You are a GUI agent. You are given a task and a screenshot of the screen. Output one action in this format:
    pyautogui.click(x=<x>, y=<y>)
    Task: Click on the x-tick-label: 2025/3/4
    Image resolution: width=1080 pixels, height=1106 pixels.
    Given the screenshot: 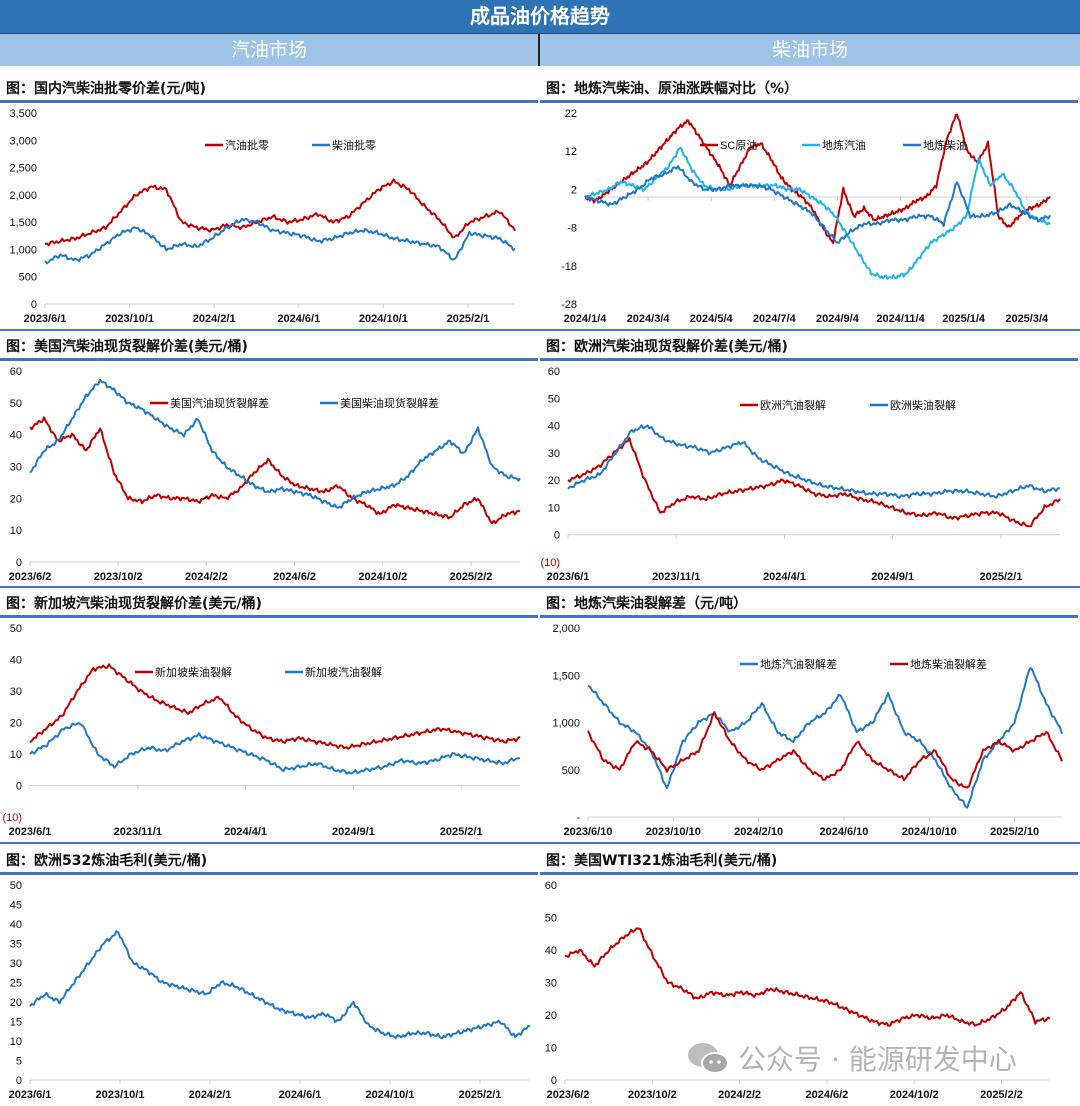 What is the action you would take?
    pyautogui.click(x=1027, y=319)
    